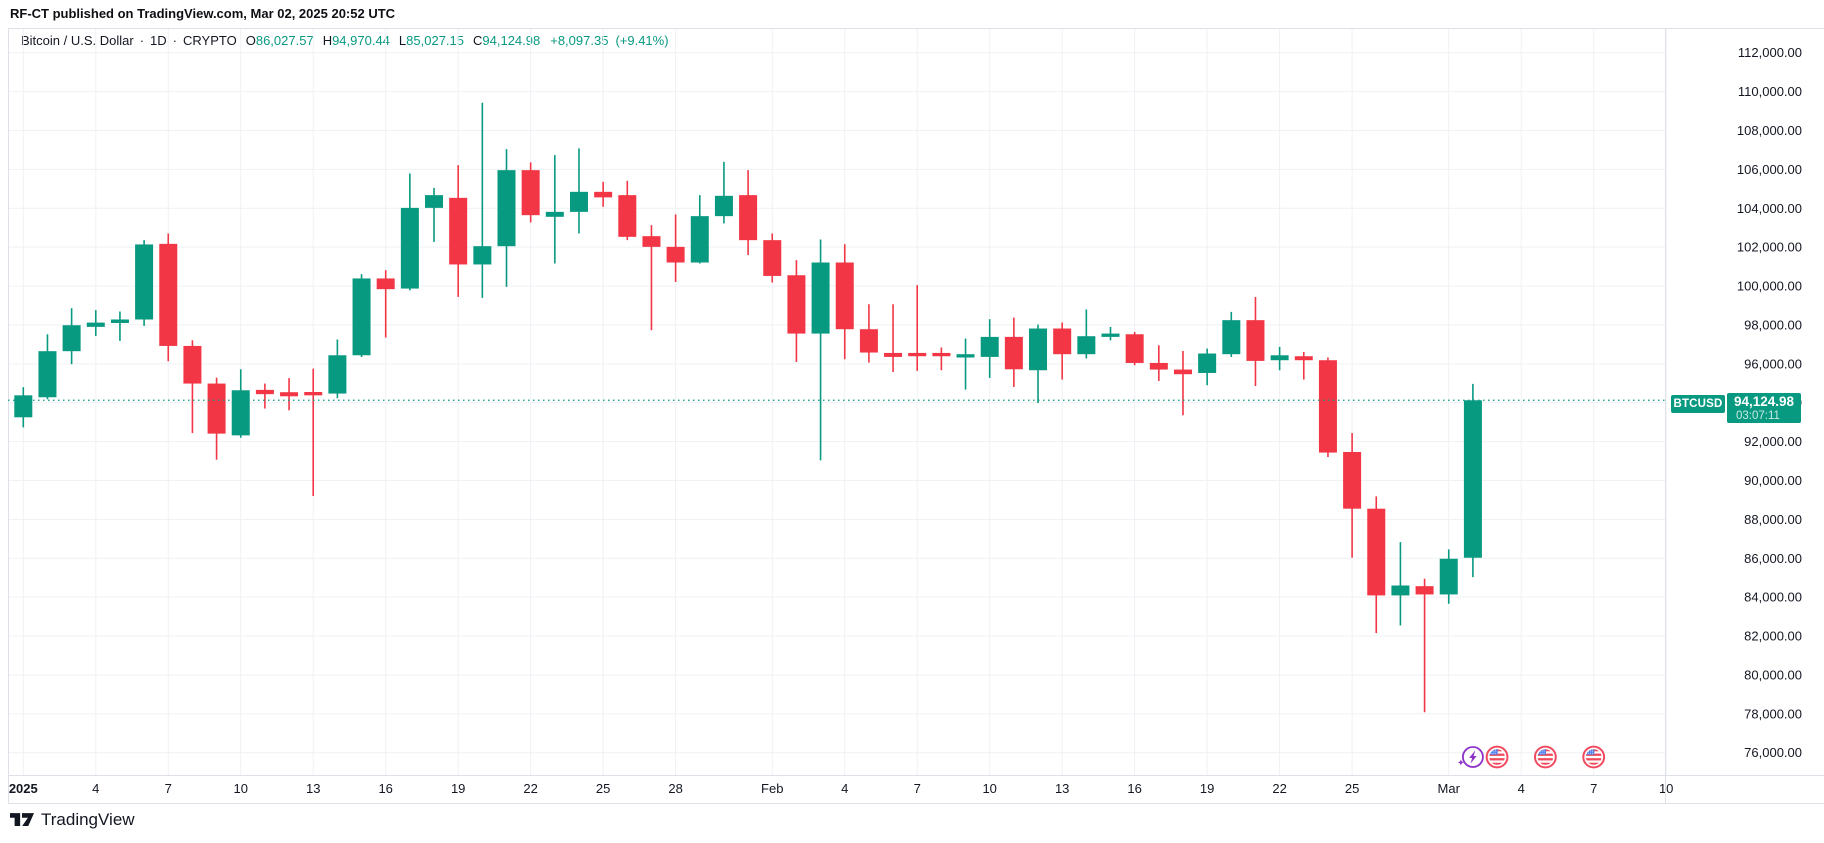  Describe the element at coordinates (1769, 208) in the screenshot. I see `price-axis-label: 104,000.00` at that location.